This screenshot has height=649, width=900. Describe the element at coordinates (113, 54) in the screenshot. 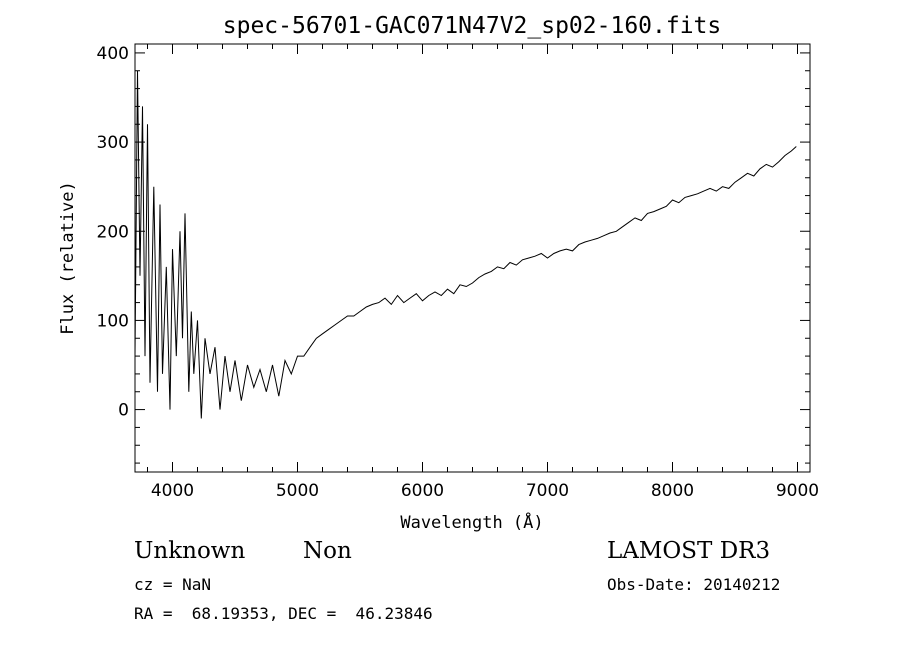

I see `y-tick-label: 400` at that location.